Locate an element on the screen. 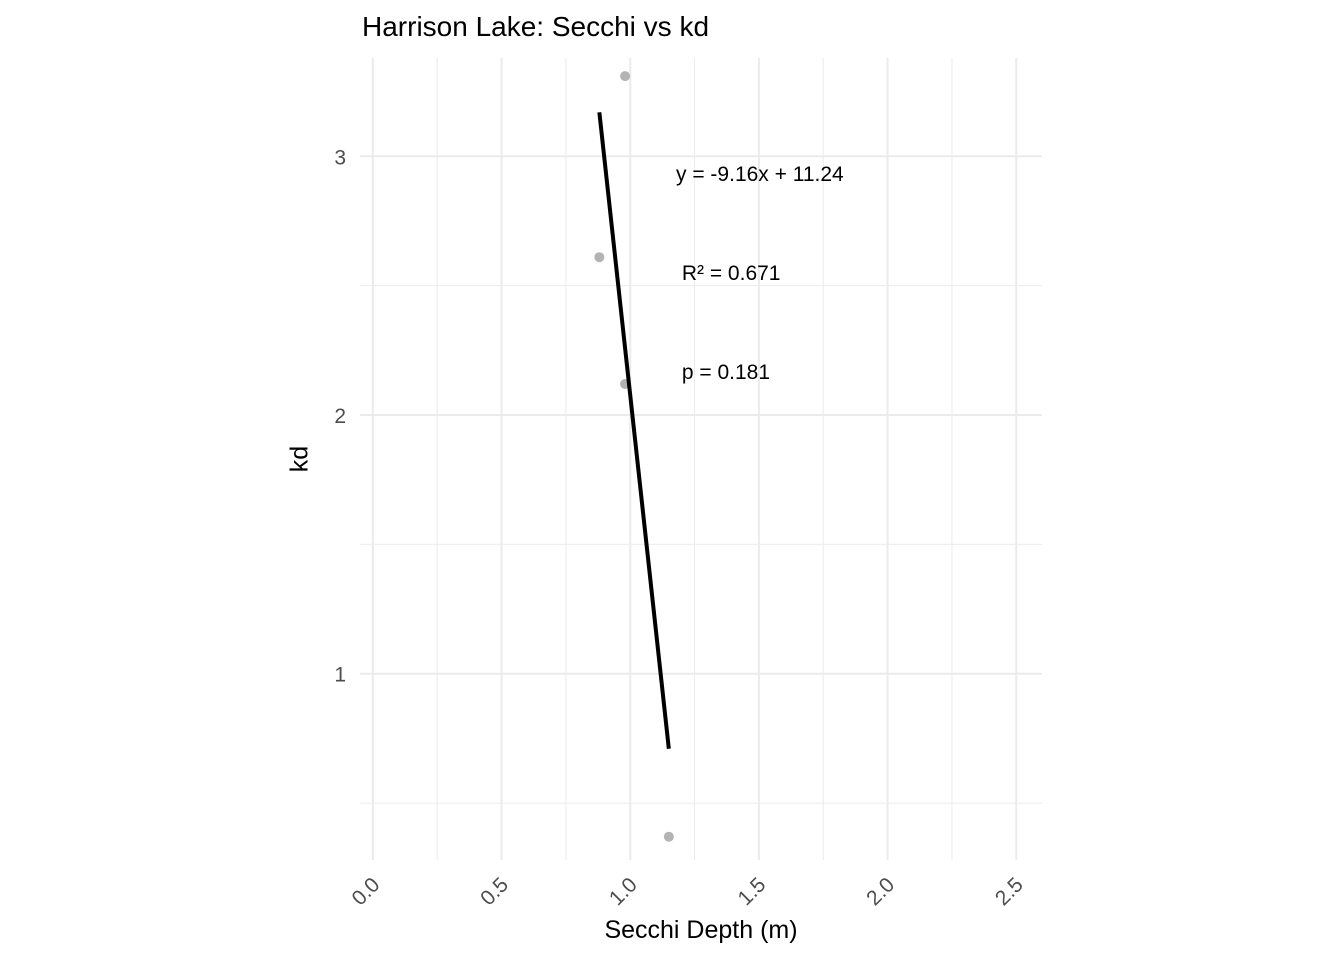 The height and width of the screenshot is (960, 1344). chart-title: Harrison Lake: Secchi vs kd is located at coordinates (536, 26).